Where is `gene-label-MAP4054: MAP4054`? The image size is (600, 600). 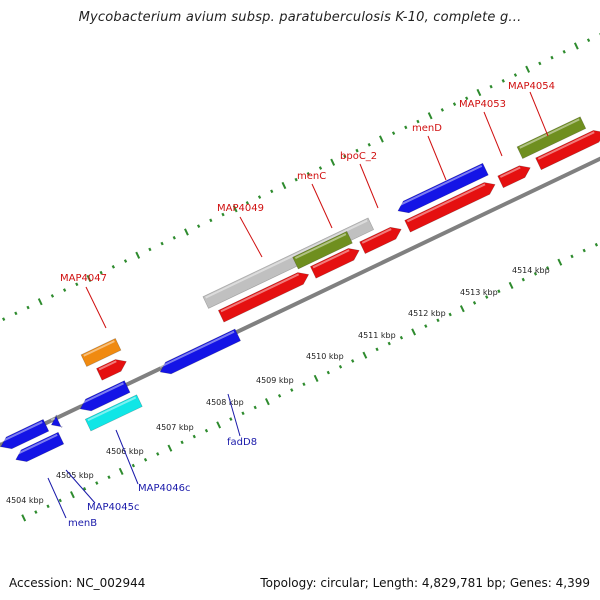 gene-label-MAP4054: MAP4054 is located at coordinates (531, 86).